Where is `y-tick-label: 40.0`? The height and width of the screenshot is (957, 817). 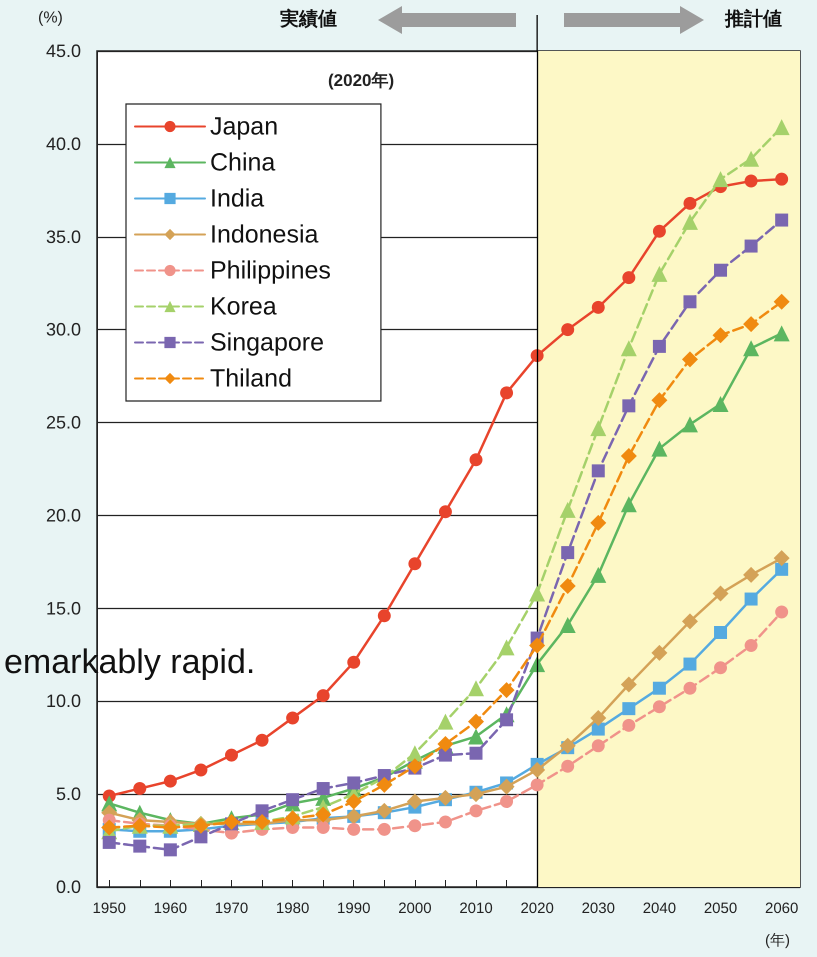 y-tick-label: 40.0 is located at coordinates (63, 144).